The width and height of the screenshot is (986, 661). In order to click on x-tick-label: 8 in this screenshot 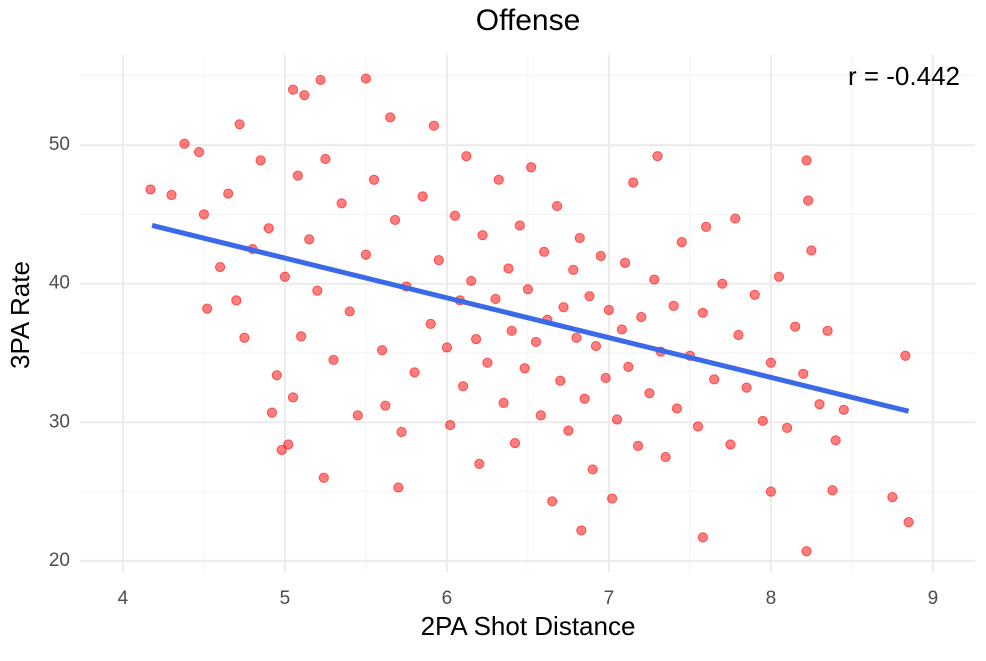, I will do `click(771, 598)`.